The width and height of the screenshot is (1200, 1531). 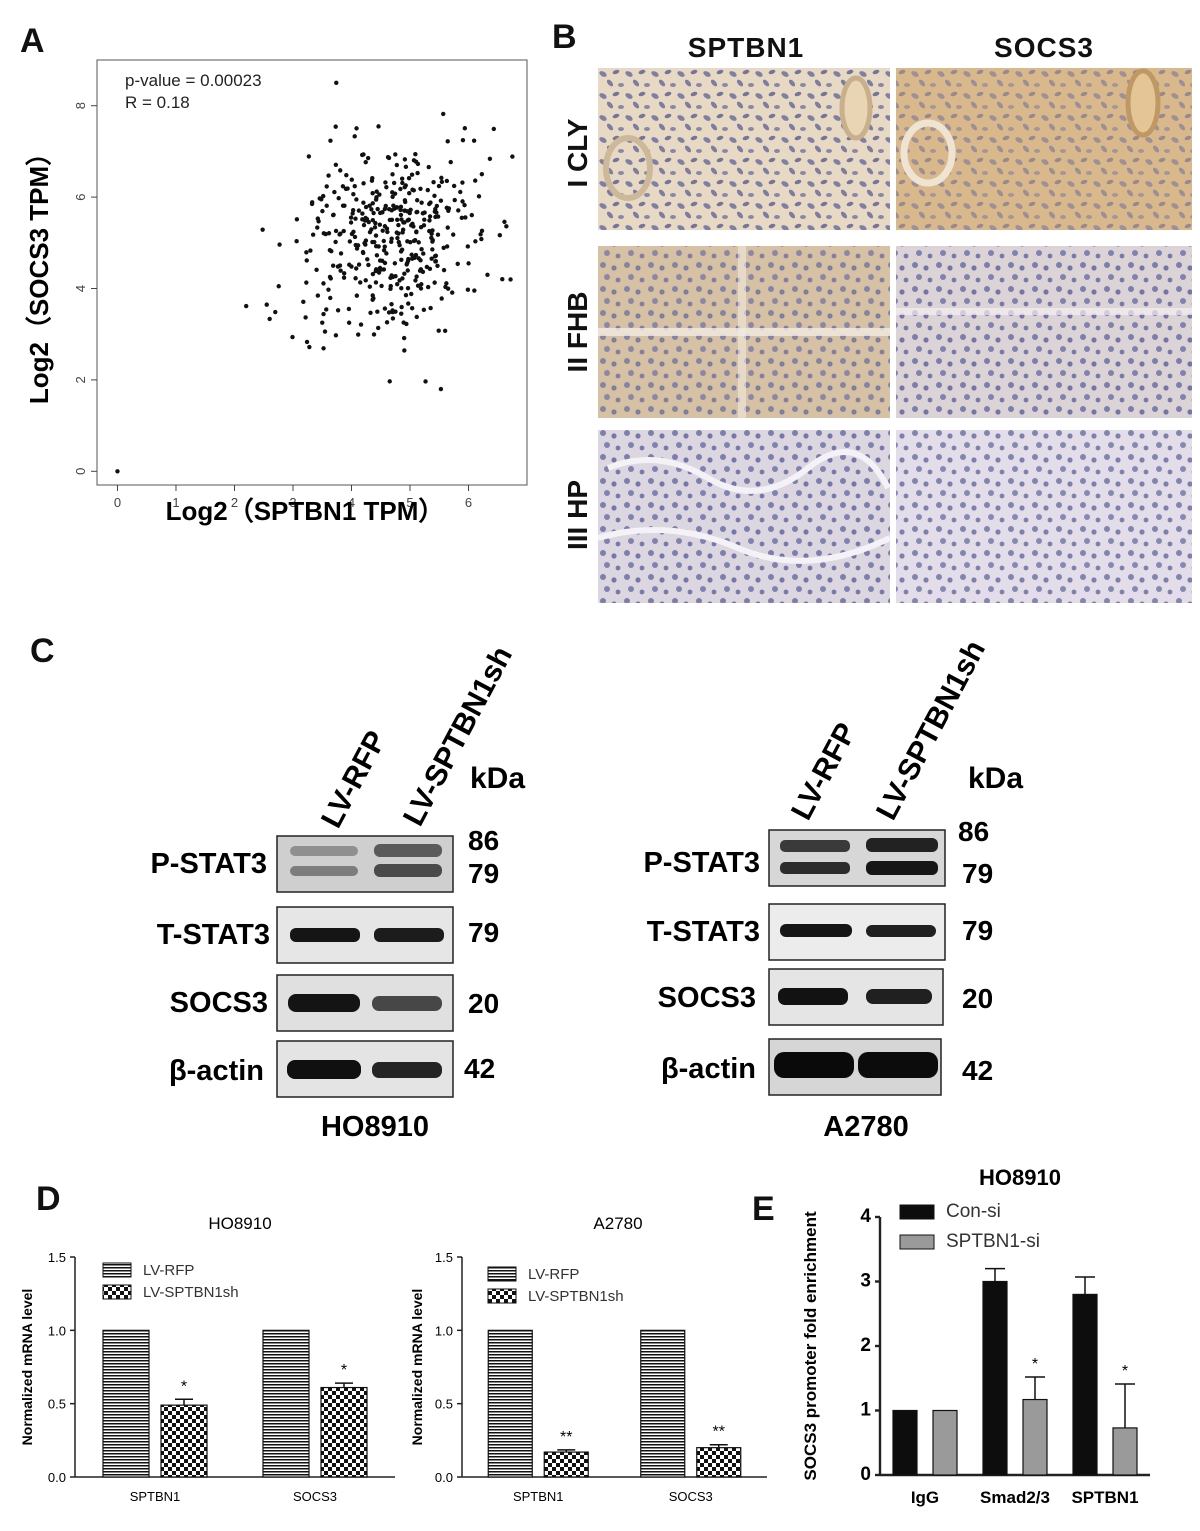 What do you see at coordinates (865, 1410) in the screenshot?
I see `y-tick-label: 1` at bounding box center [865, 1410].